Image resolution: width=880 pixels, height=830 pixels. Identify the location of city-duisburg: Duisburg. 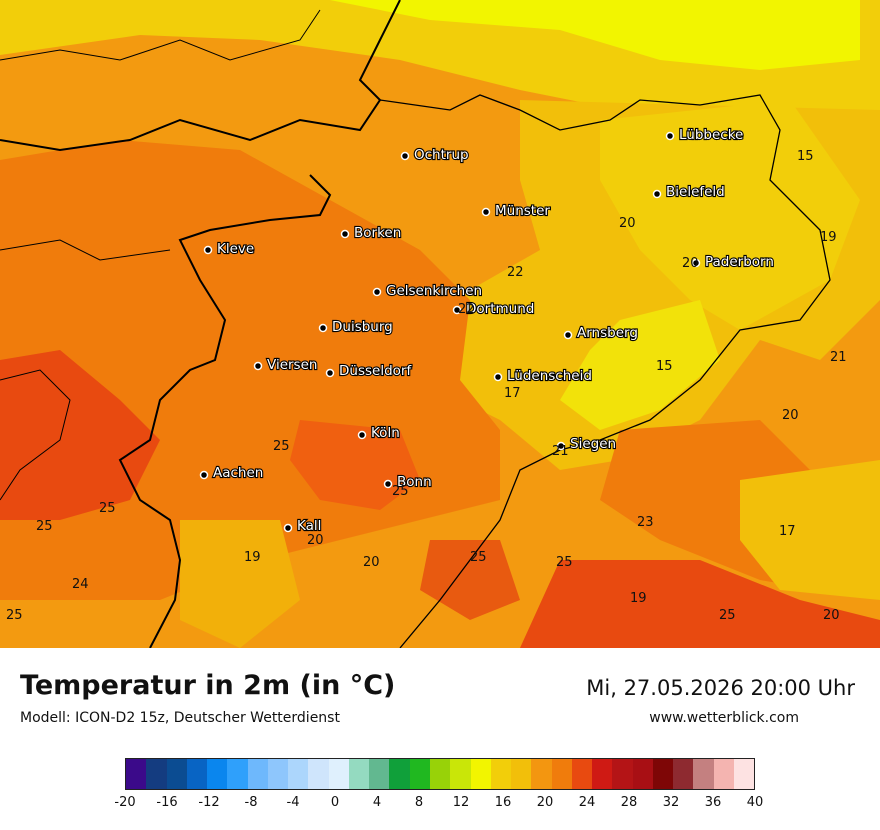
(356, 327).